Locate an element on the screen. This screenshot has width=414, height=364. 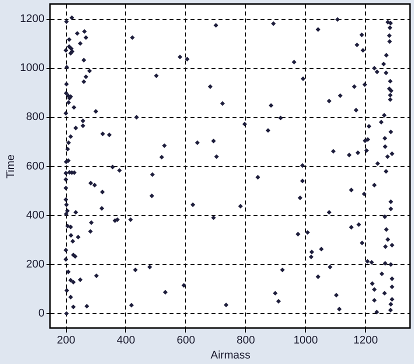
y-tick-label: 800 is located at coordinates (35, 117).